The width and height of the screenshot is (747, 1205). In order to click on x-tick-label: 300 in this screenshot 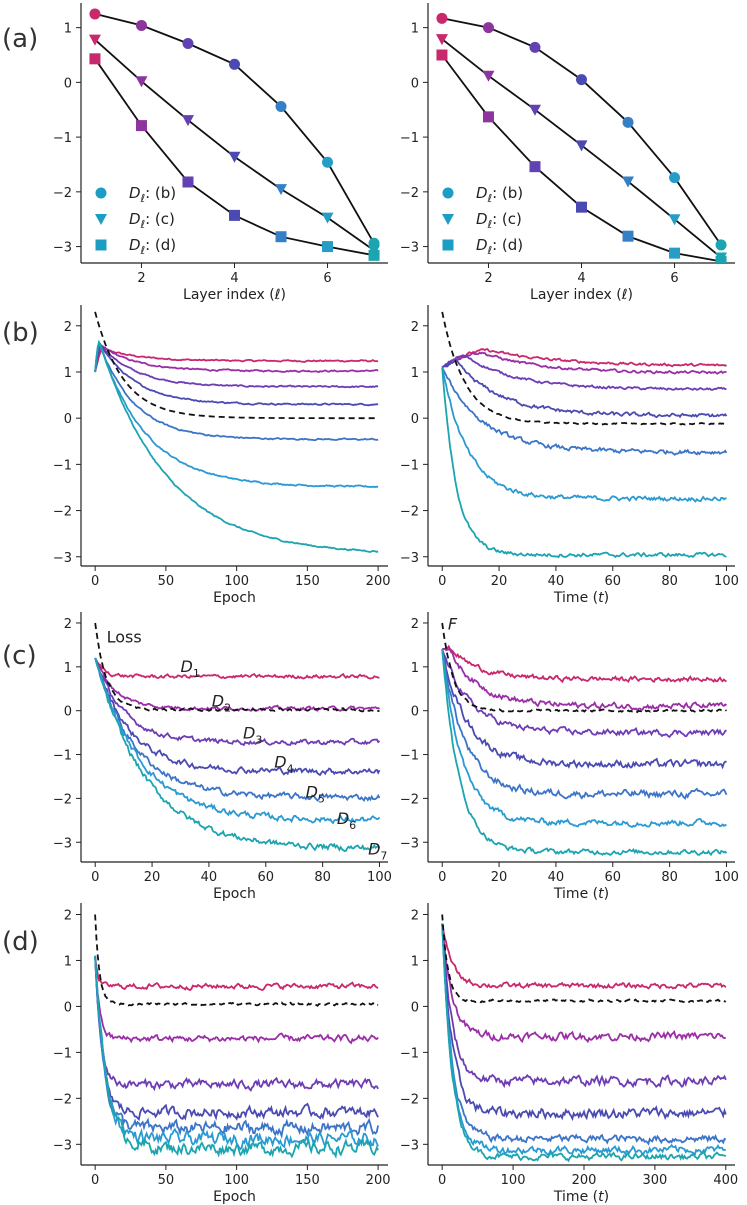, I will do `click(654, 1180)`.